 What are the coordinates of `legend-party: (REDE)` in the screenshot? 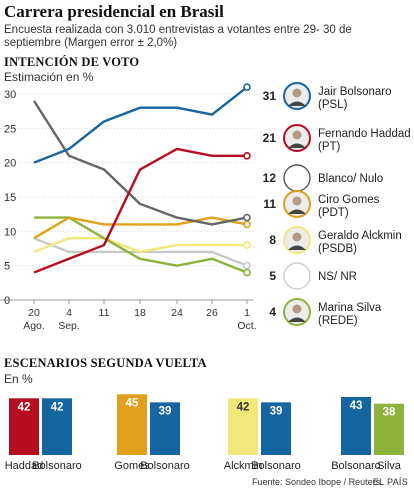 It's located at (338, 321).